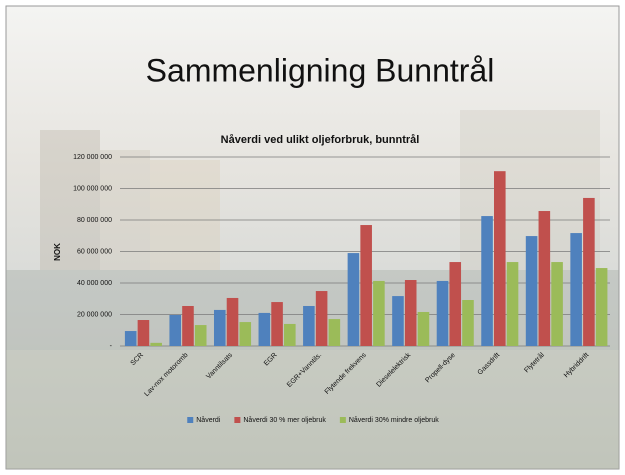 The height and width of the screenshot is (475, 625). I want to click on slide-title: Sammenligning Bunntrål, so click(320, 70).